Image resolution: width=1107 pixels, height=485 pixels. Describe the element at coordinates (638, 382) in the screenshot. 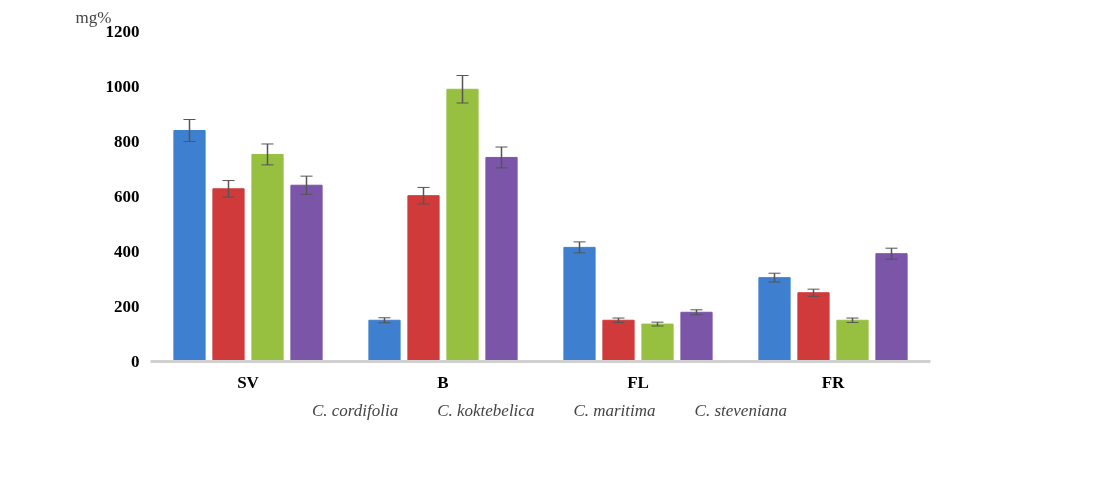

I see `x-tick-label: FL` at that location.